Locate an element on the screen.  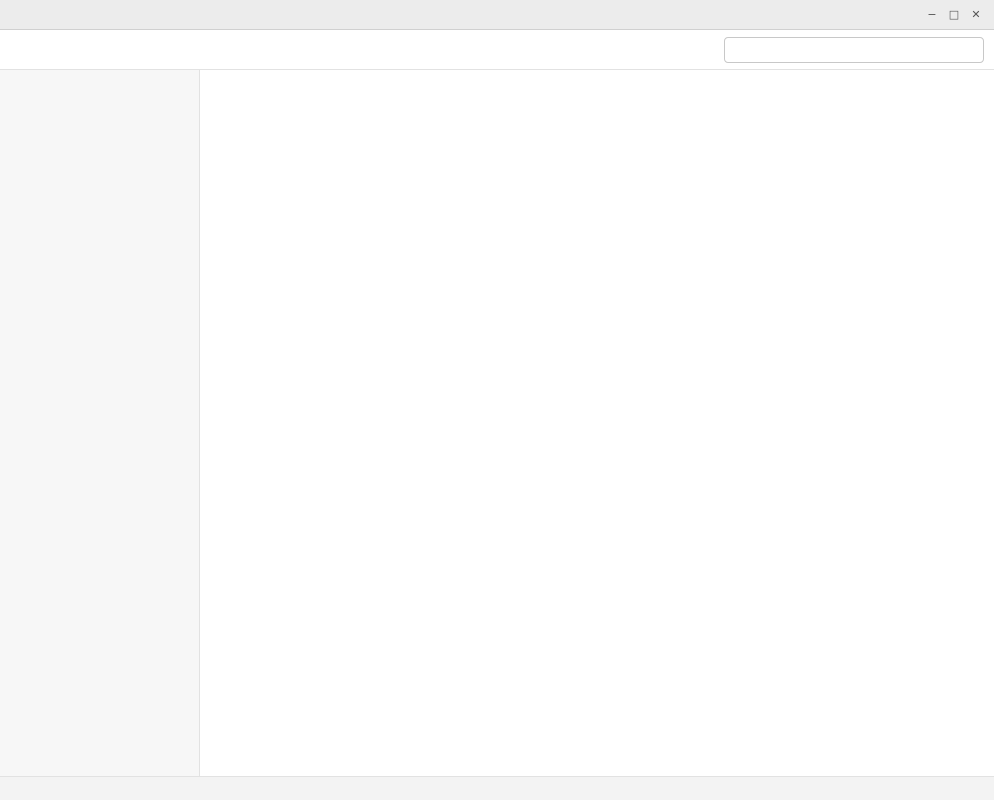
maximize-icon: □ is located at coordinates (954, 14).